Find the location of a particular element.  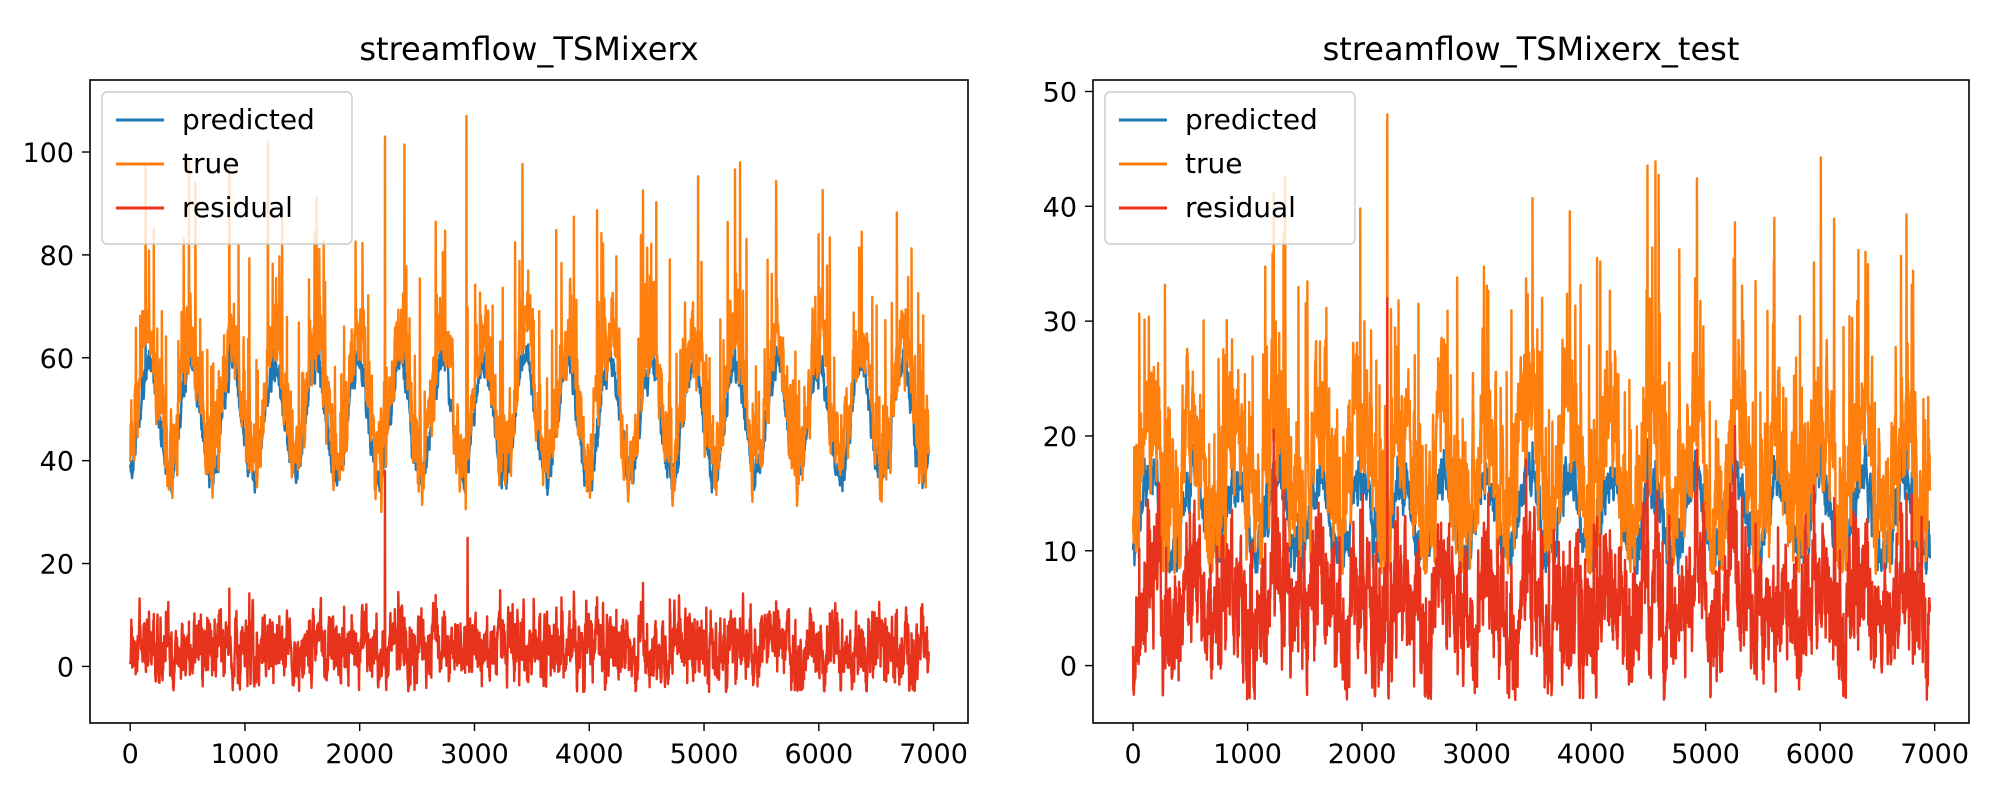

y-tick-label: 80 is located at coordinates (57, 256).